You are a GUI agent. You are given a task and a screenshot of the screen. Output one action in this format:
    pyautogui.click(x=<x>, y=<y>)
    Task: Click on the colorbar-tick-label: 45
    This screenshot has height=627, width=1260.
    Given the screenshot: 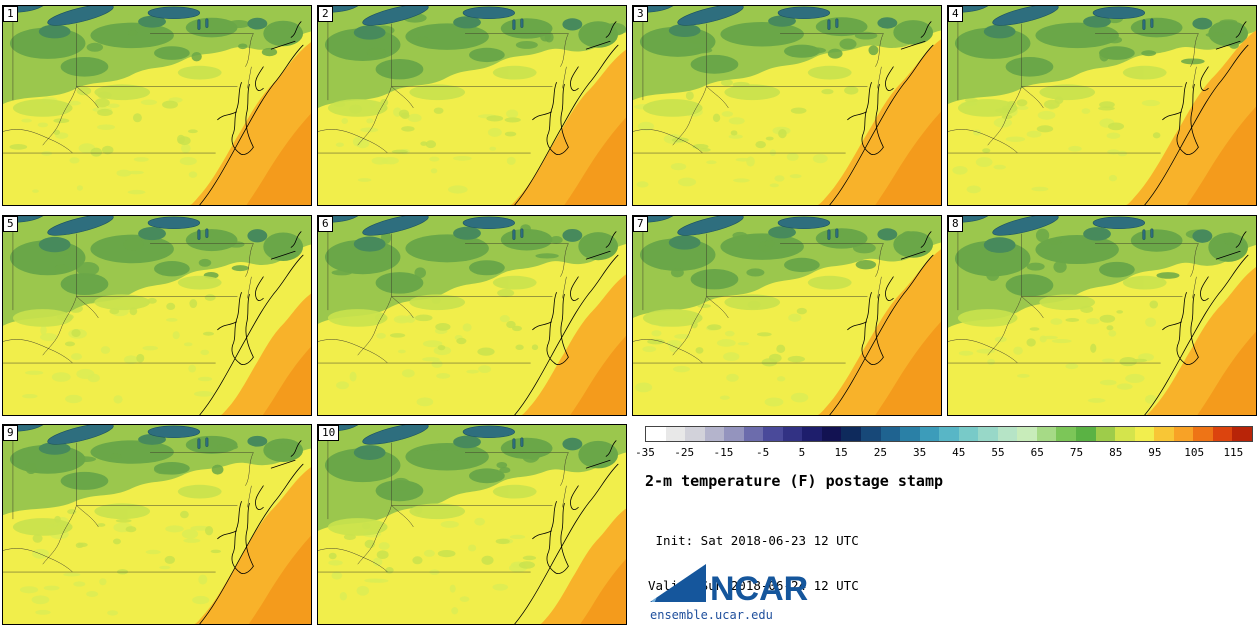 What is the action you would take?
    pyautogui.click(x=959, y=452)
    